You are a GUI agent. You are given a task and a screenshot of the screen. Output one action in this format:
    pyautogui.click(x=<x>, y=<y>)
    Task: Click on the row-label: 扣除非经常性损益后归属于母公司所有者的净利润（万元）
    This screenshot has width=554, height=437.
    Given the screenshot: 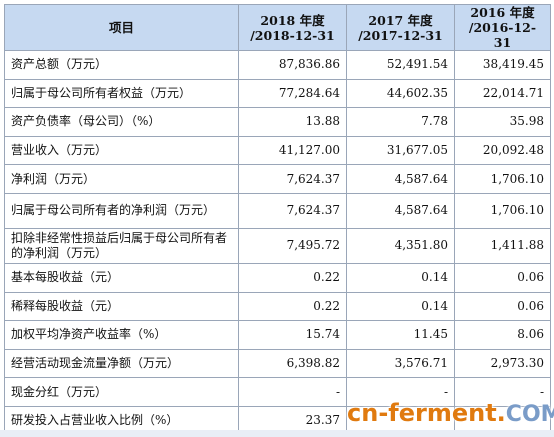 What is the action you would take?
    pyautogui.click(x=121, y=245)
    